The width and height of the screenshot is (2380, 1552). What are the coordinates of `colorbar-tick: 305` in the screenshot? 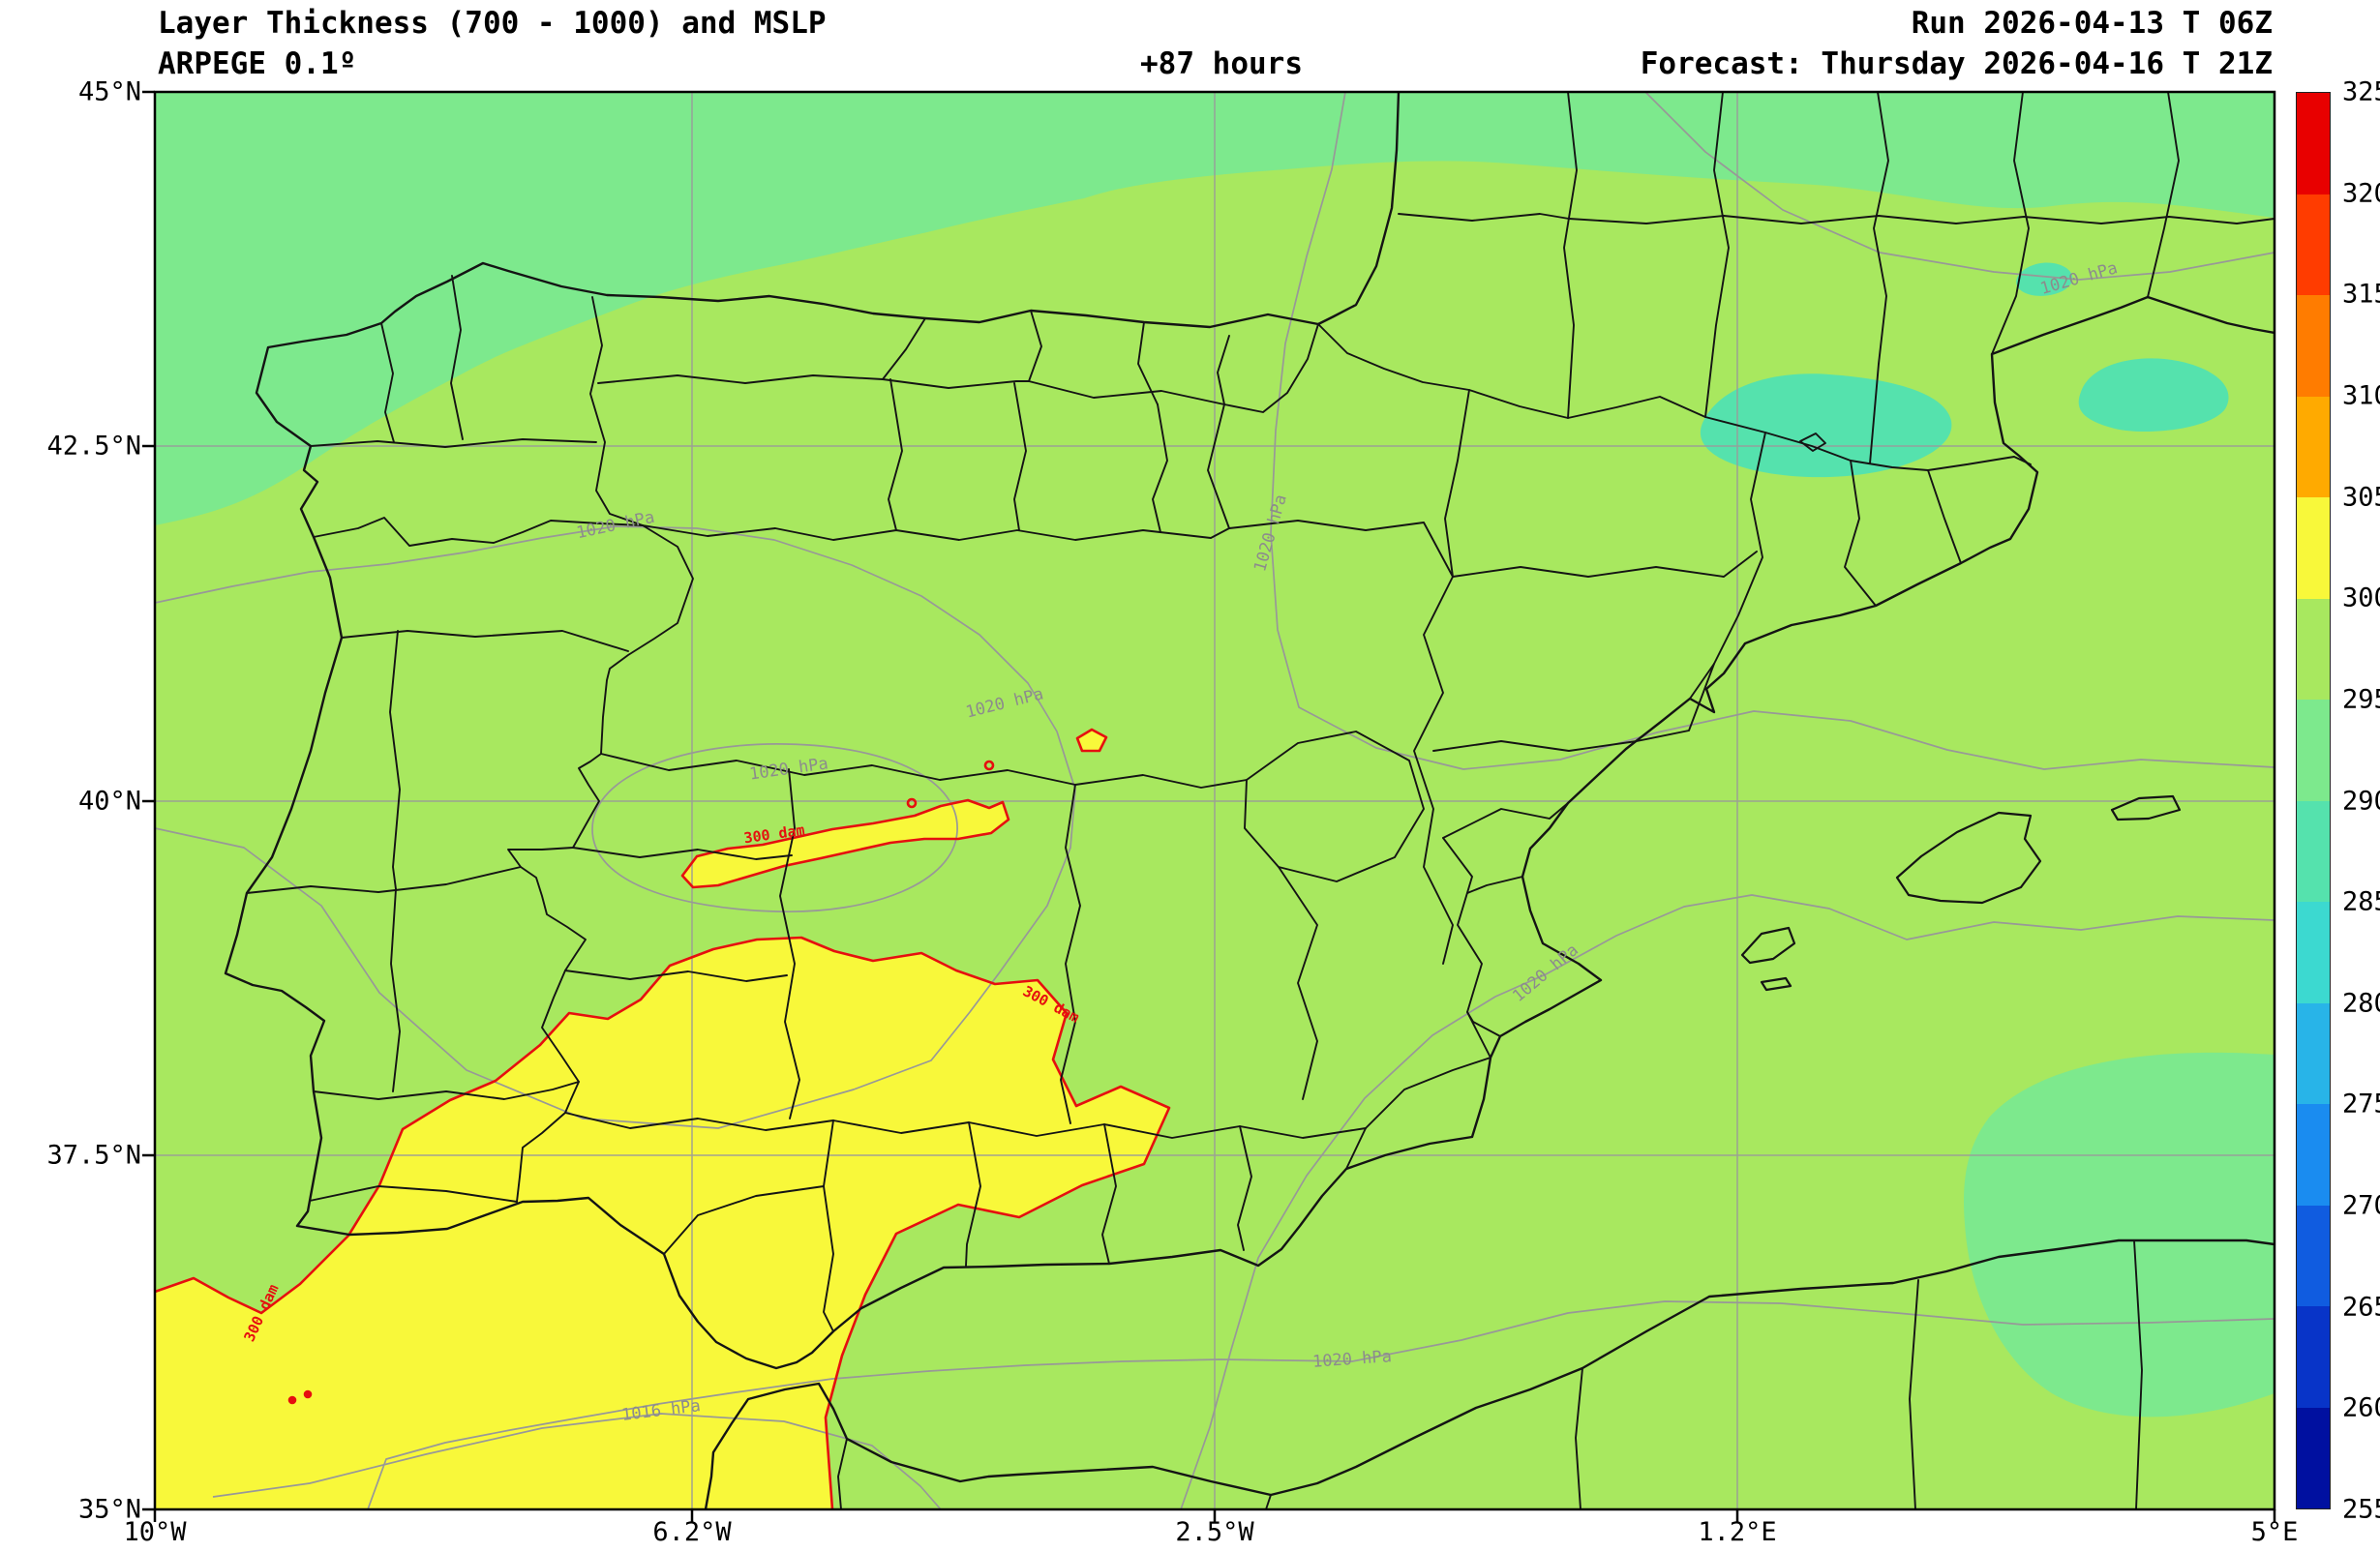 It's located at (2361, 498).